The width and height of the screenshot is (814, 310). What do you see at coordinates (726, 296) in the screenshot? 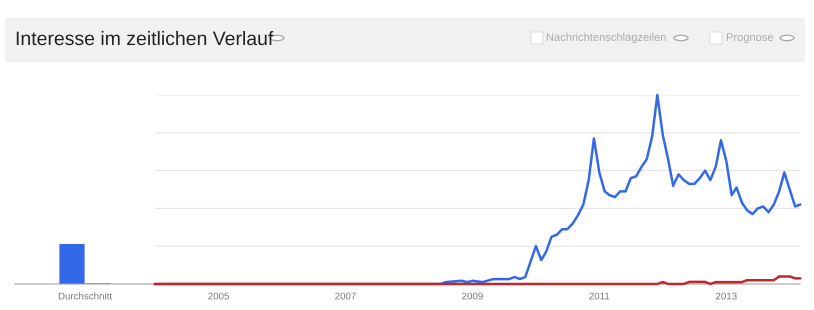
I see `x-tick-label: 2013` at bounding box center [726, 296].